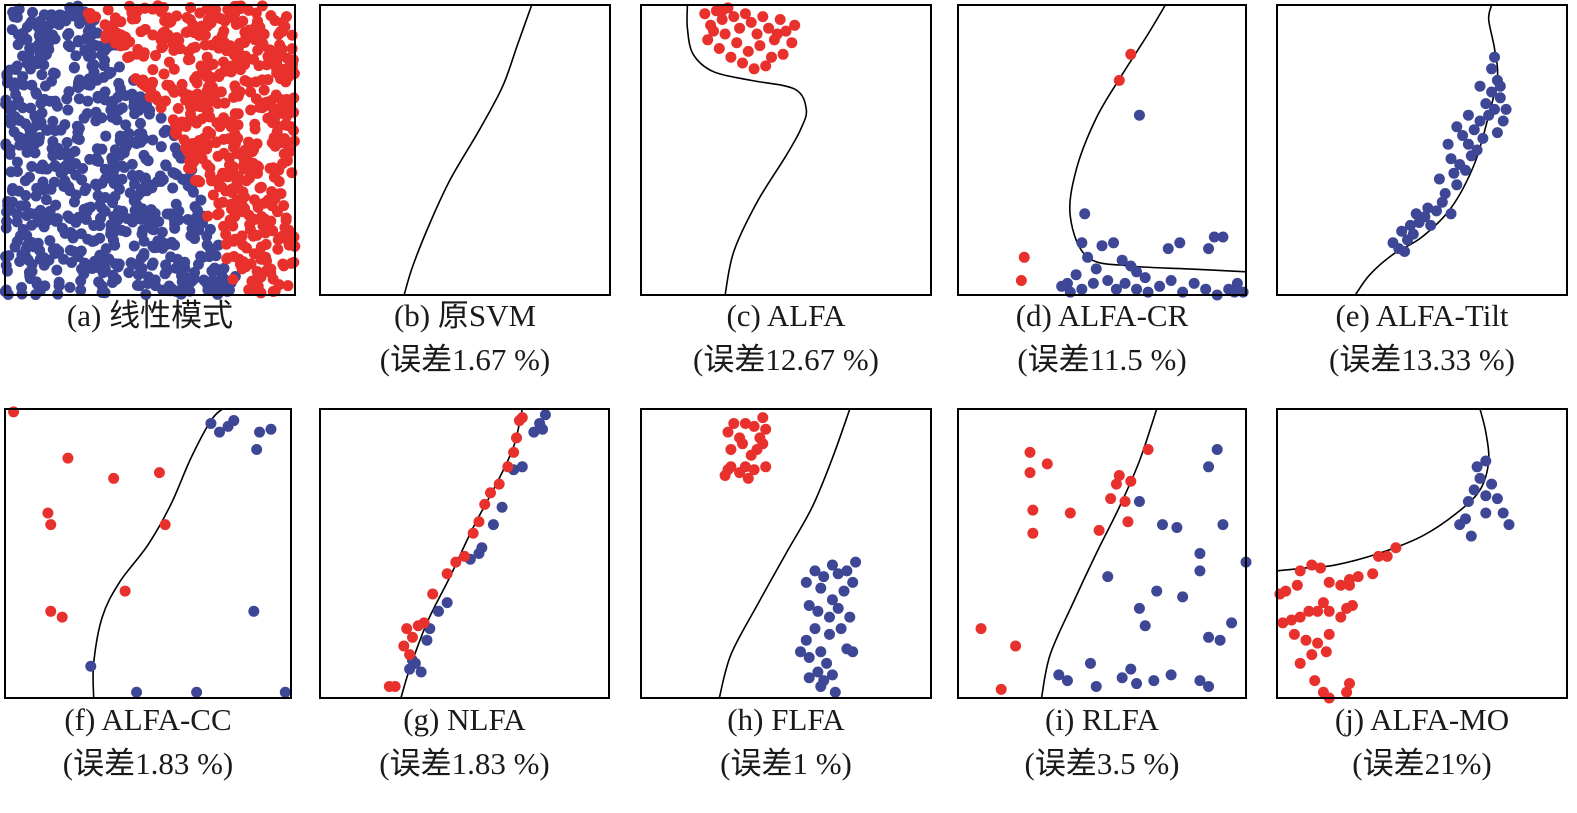  What do you see at coordinates (1099, 553) in the screenshot?
I see `decision-boundary-i` at bounding box center [1099, 553].